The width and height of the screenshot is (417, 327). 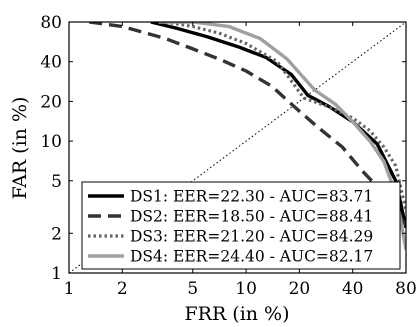 I want to click on legend-label-ds2: DS2: EER=18.50 - AUC=88.41, so click(x=251, y=217).